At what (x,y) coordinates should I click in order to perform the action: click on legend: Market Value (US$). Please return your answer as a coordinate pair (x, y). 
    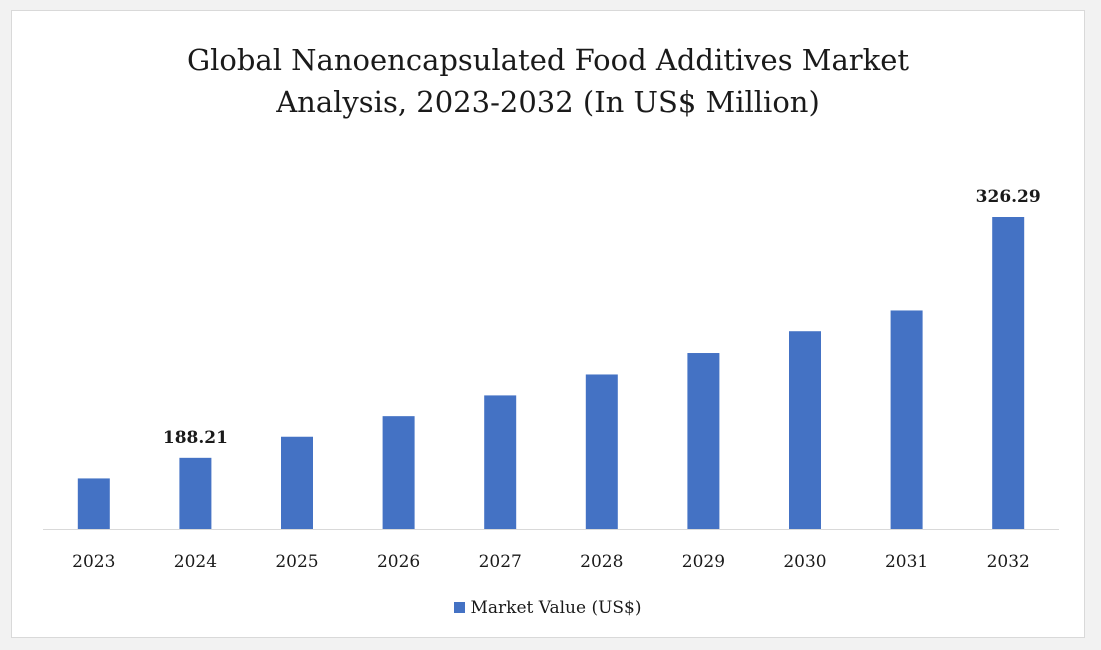
    Looking at the image, I should click on (548, 608).